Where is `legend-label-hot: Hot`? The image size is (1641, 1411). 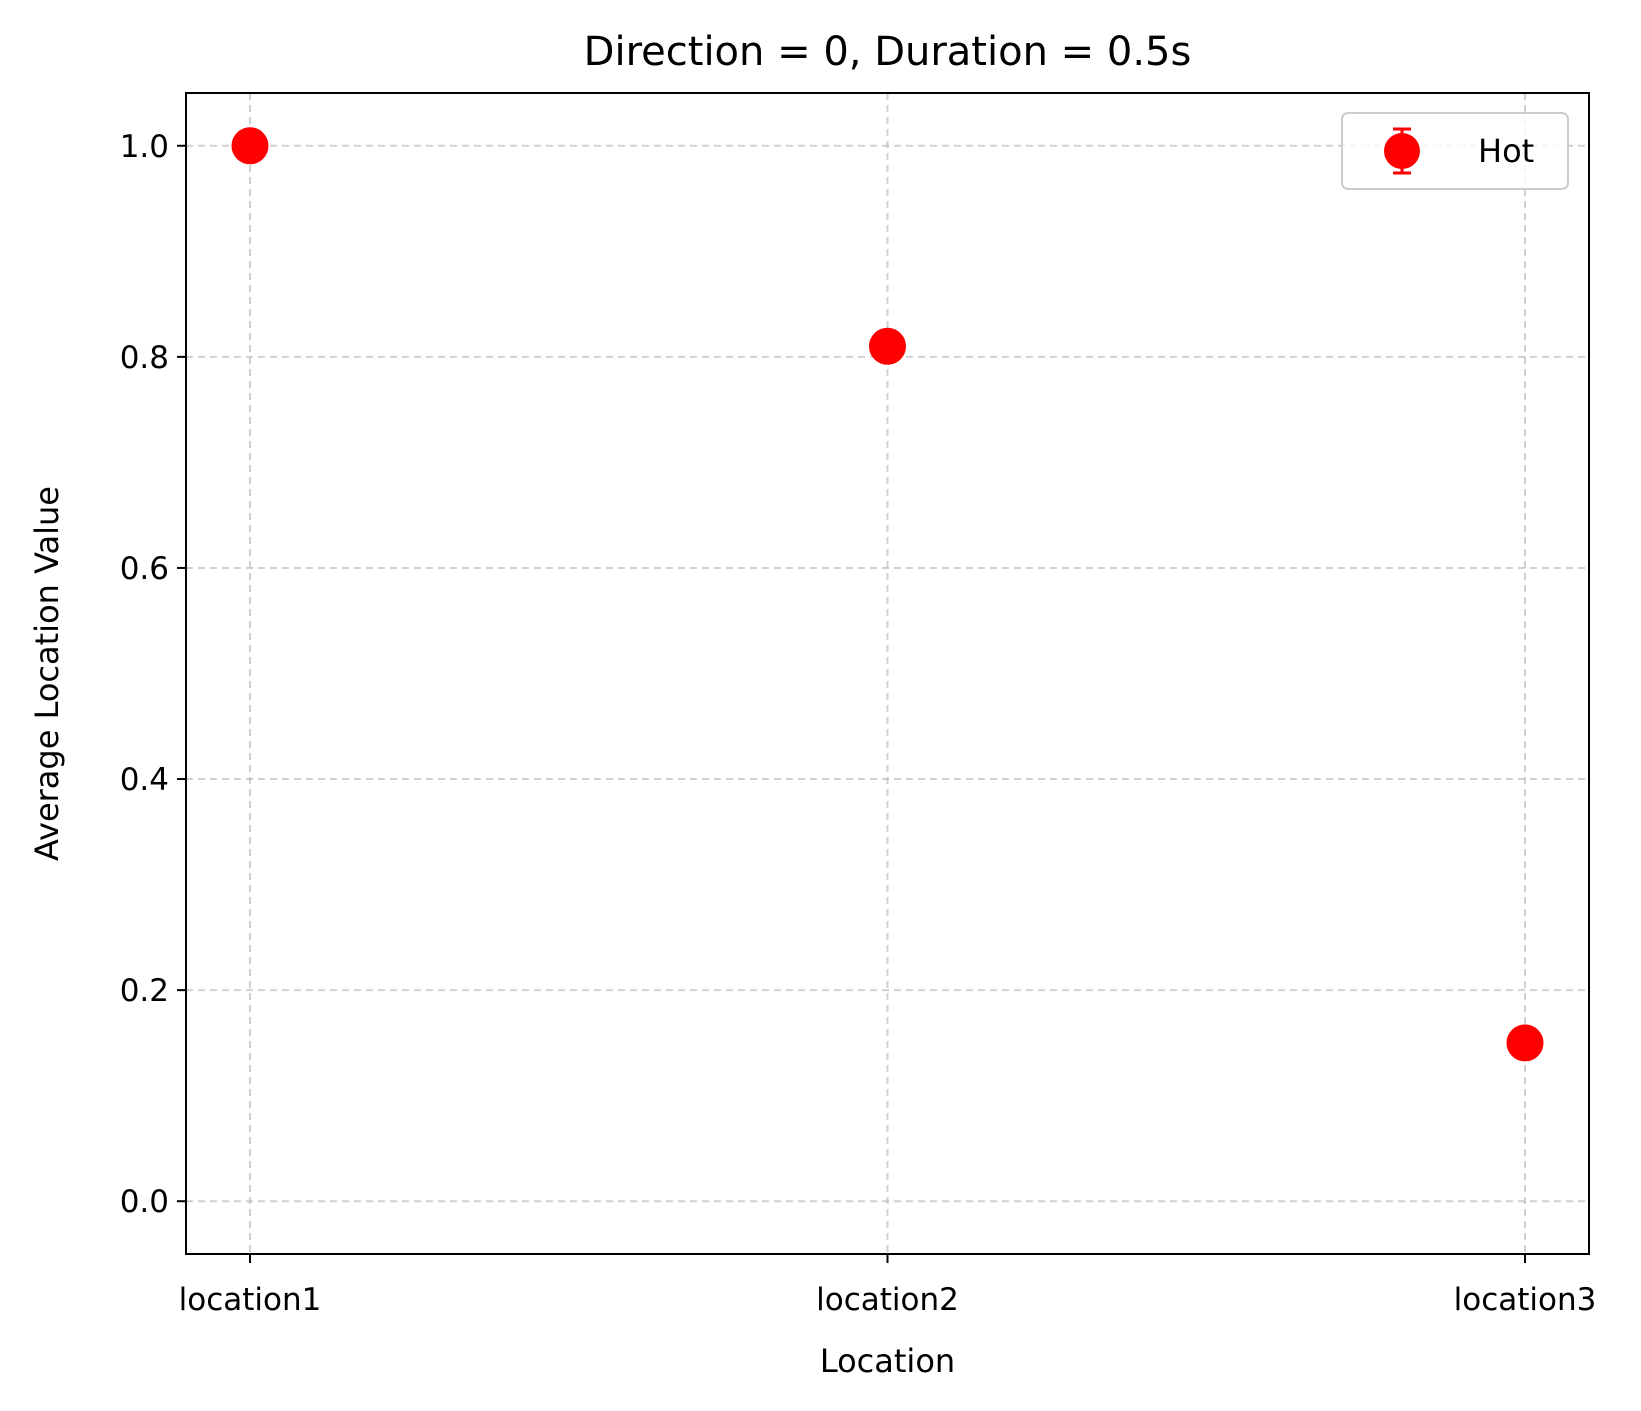 legend-label-hot: Hot is located at coordinates (1506, 151).